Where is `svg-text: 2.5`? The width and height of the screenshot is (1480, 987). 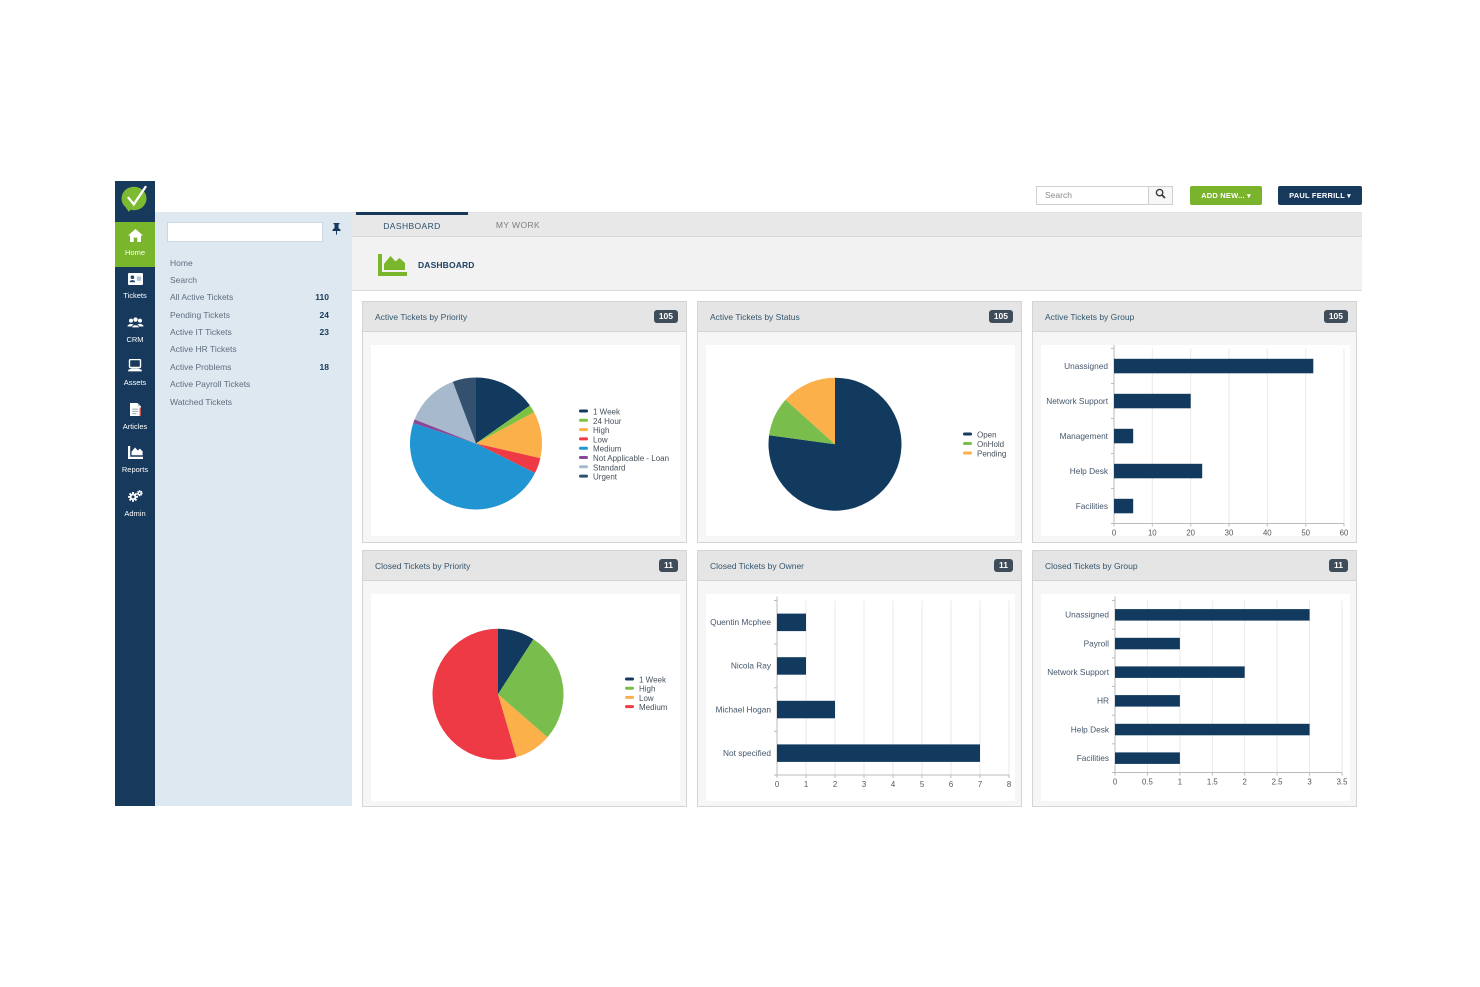 svg-text: 2.5 is located at coordinates (1278, 781).